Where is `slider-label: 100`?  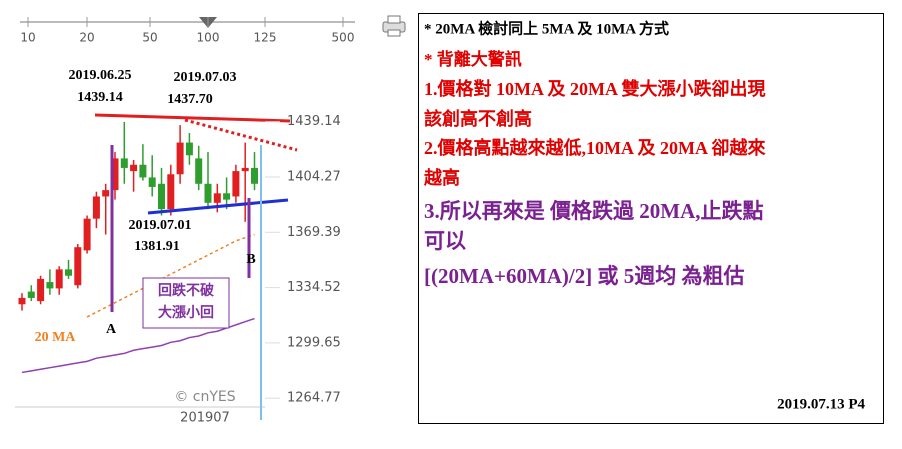
slider-label: 100 is located at coordinates (208, 38).